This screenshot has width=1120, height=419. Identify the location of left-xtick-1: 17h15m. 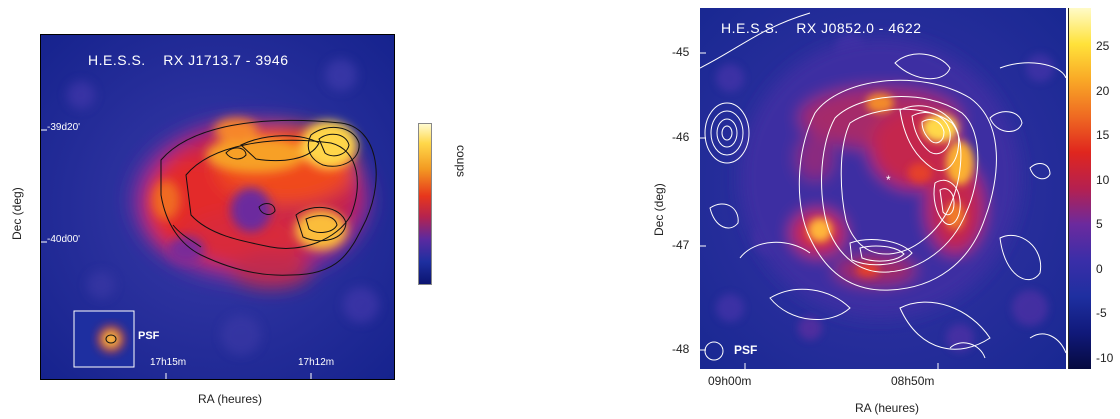
(168, 362).